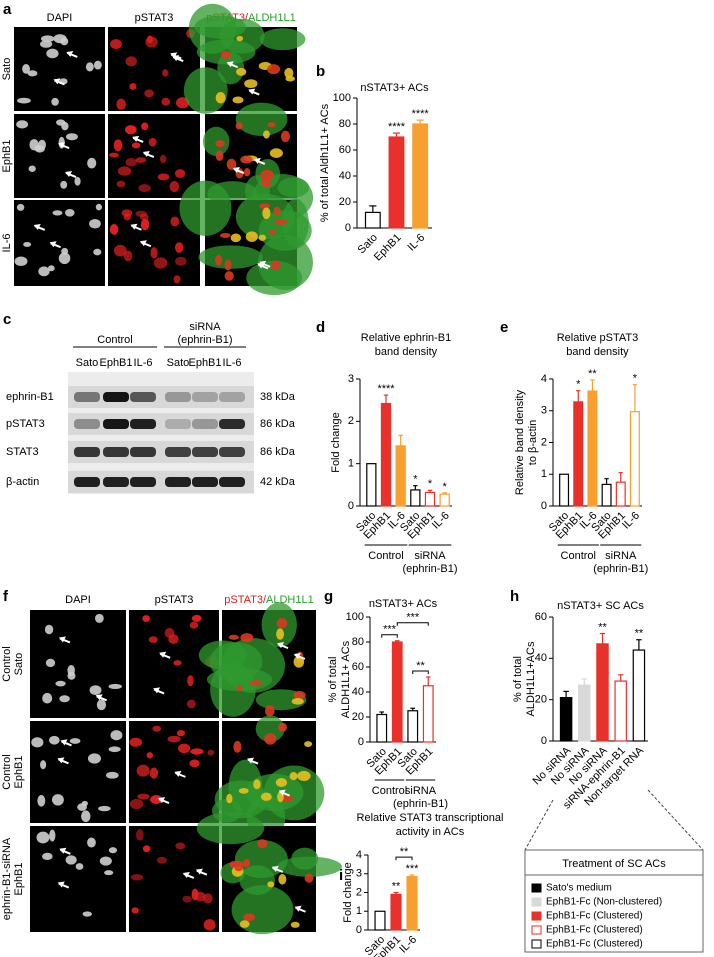 The image size is (714, 957). I want to click on y-axis-label: Fold change, so click(336, 442).